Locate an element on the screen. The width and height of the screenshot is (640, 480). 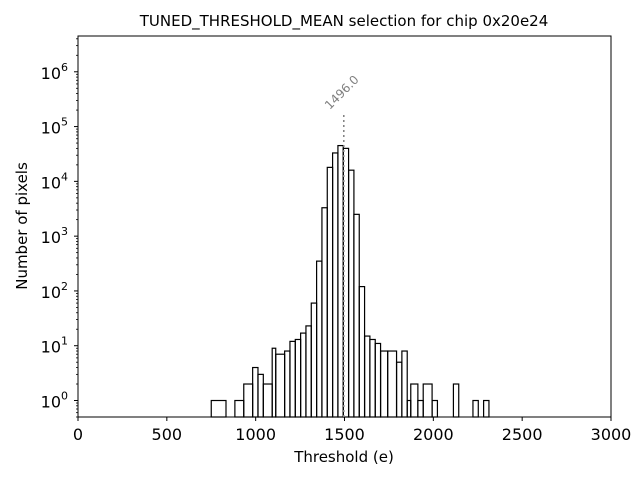
y-tick-label: 10⁴ is located at coordinates (54, 181).